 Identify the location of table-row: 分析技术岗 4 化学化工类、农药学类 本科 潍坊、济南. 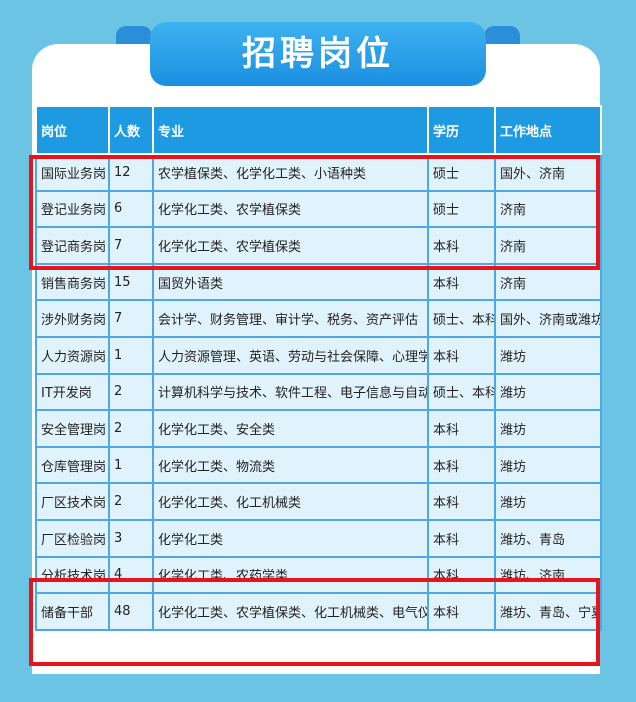
(318, 575).